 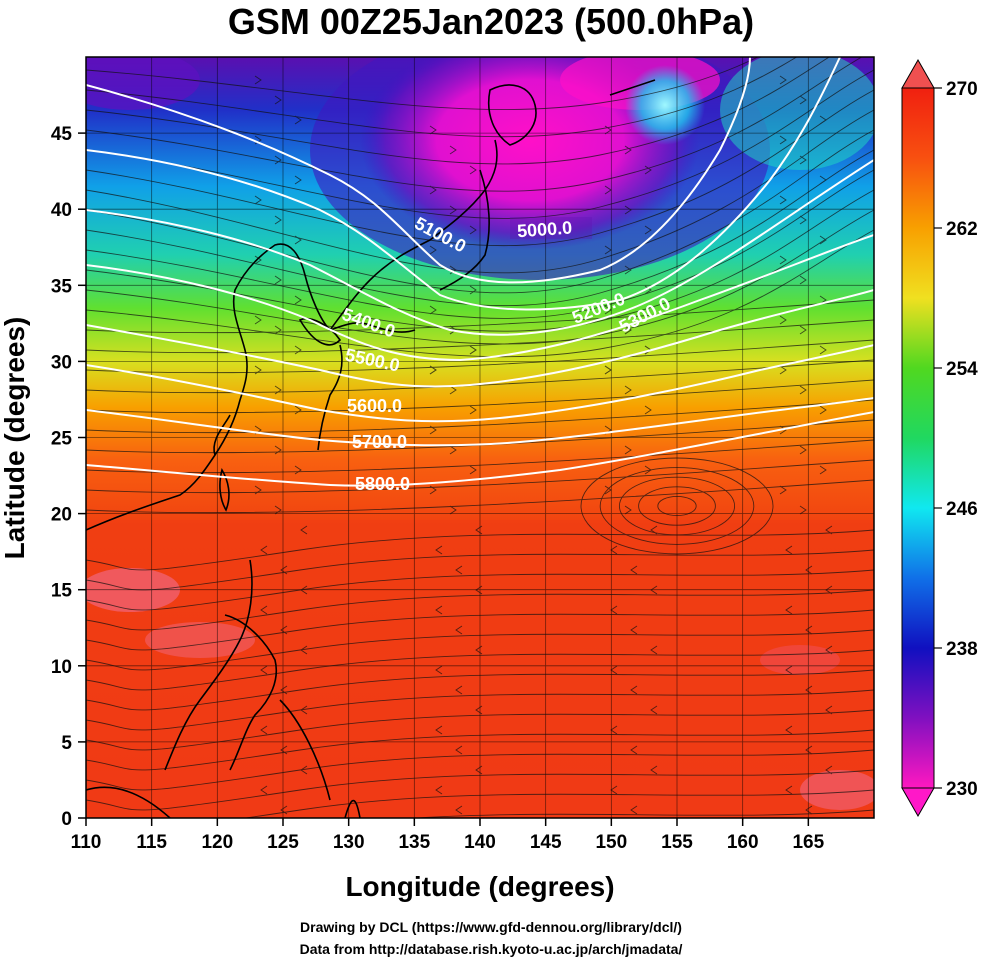 What do you see at coordinates (962, 789) in the screenshot?
I see `colorbar-label: 230` at bounding box center [962, 789].